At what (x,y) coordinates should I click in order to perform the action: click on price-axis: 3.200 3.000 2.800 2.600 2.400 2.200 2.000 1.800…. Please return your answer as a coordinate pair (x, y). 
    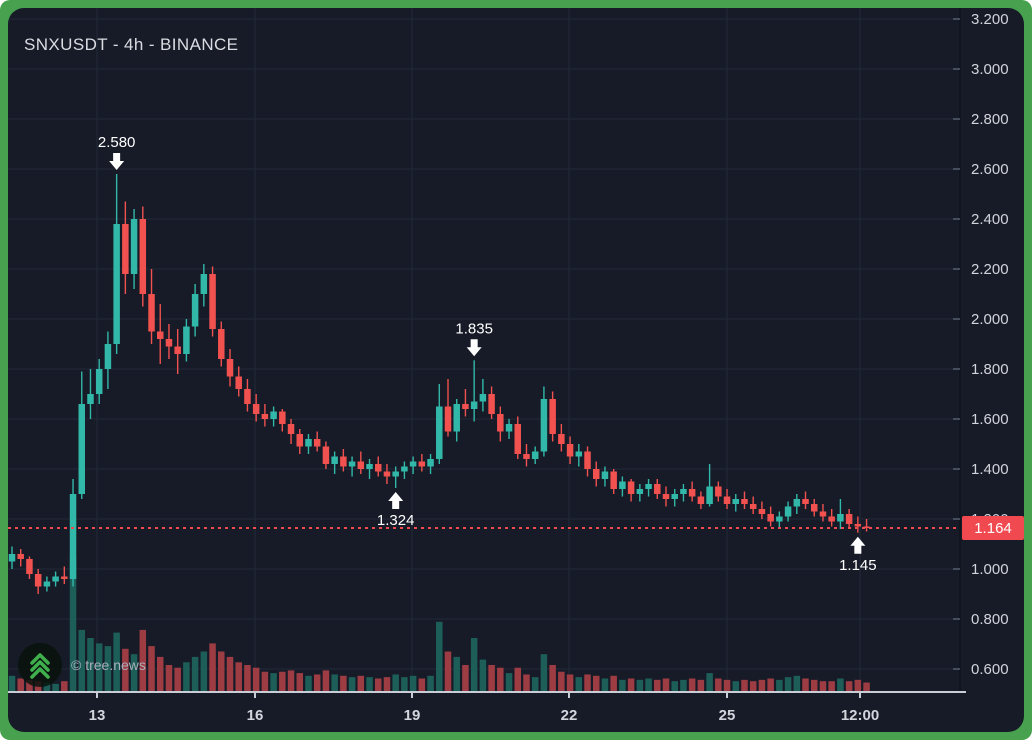
    Looking at the image, I should click on (981, 350).